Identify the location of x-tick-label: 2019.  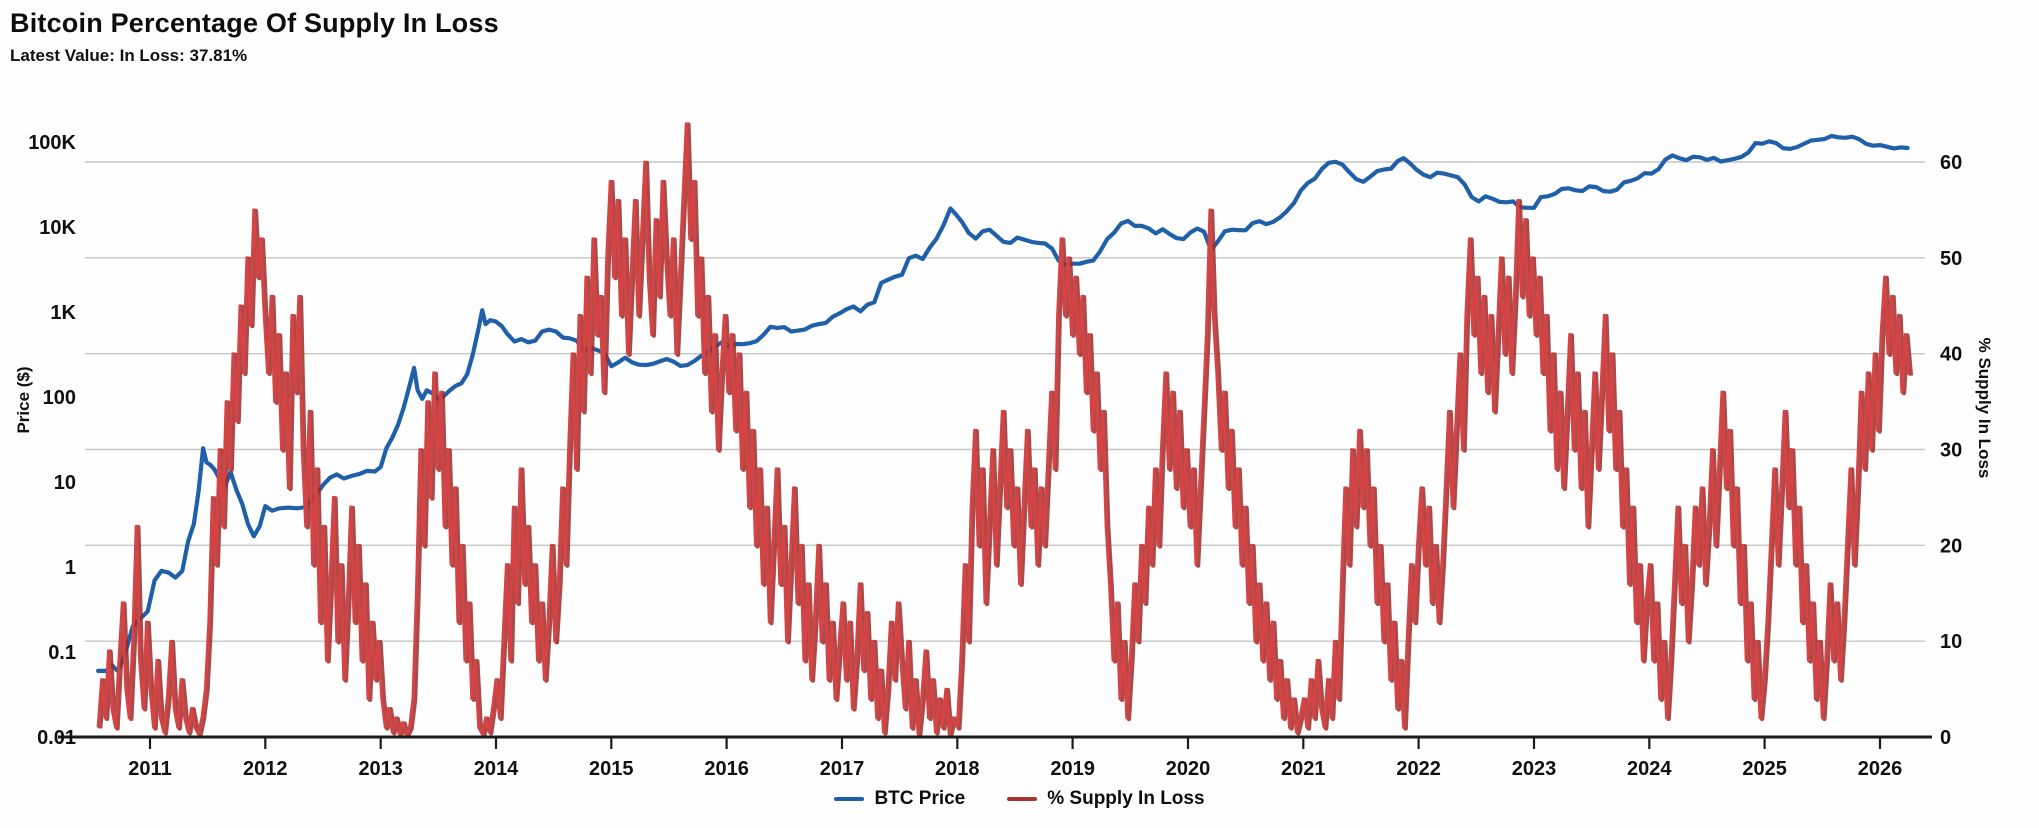
(1072, 769).